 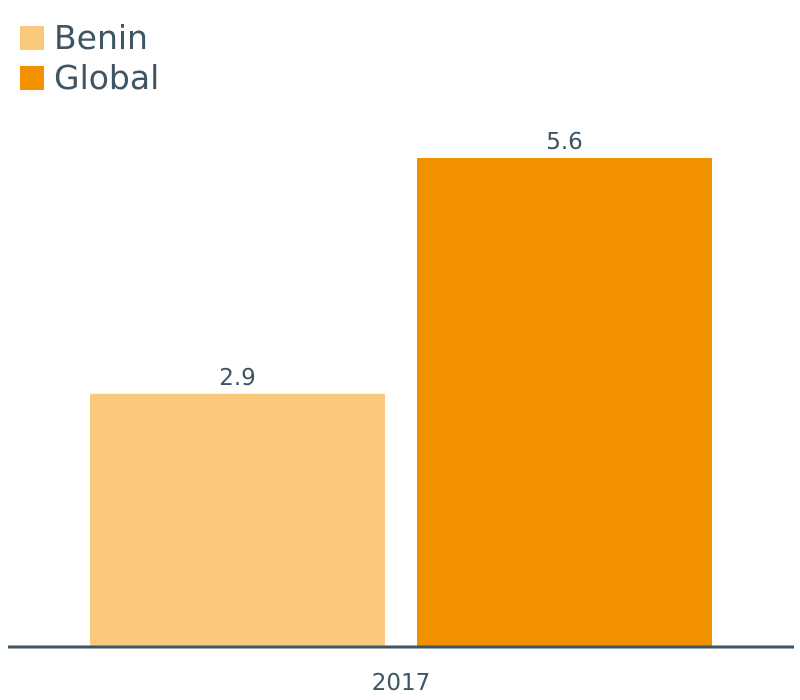 What do you see at coordinates (237, 520) in the screenshot?
I see `bar-benin-2017` at bounding box center [237, 520].